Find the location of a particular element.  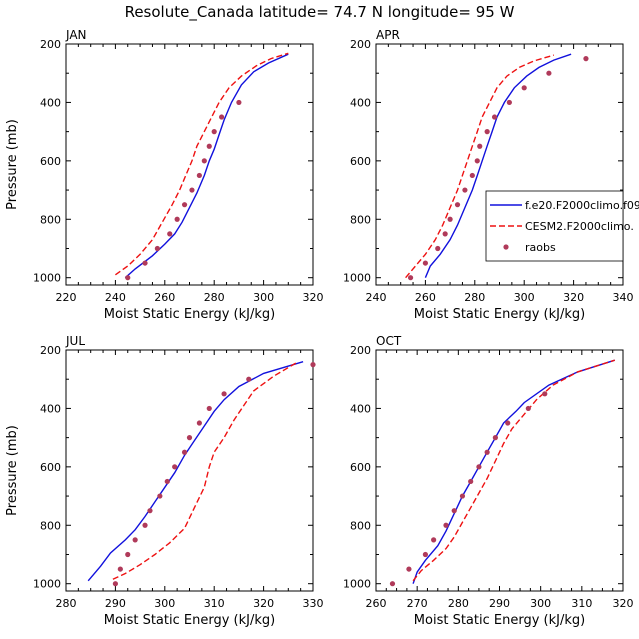

legend-marker is located at coordinates (506, 247).